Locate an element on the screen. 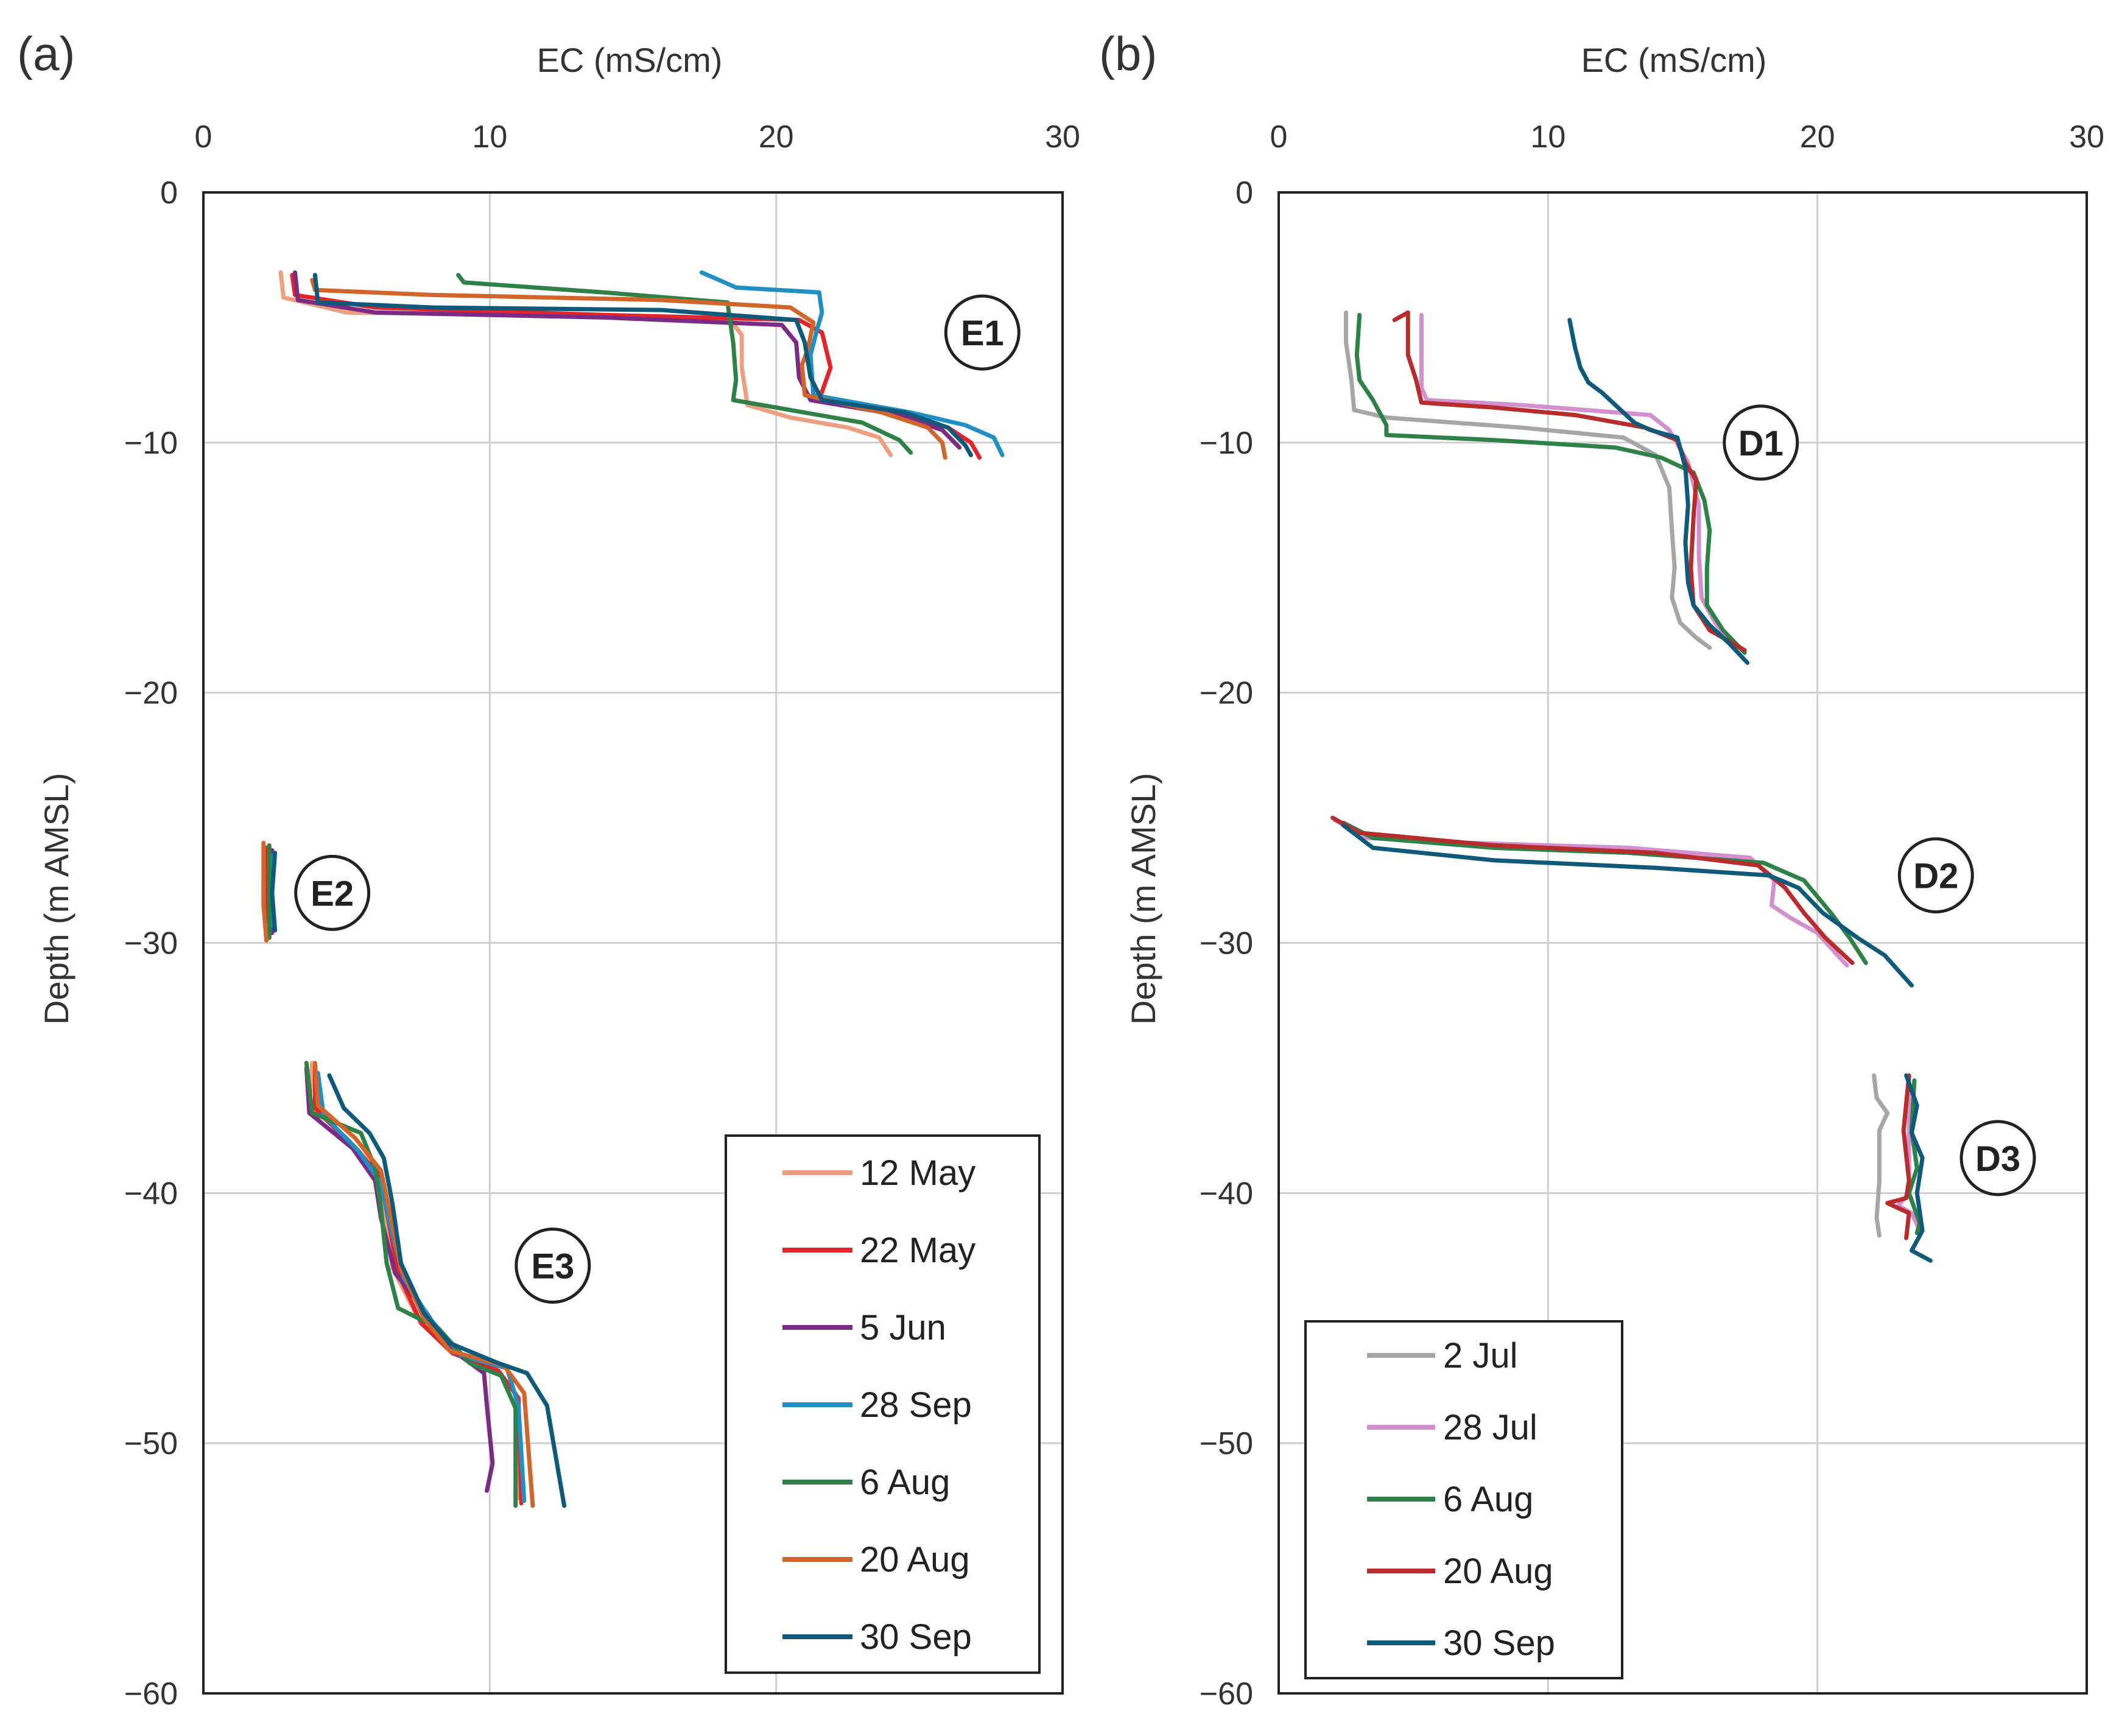  y-axis-title-b: Depth (m AMSL) is located at coordinates (1143, 899).